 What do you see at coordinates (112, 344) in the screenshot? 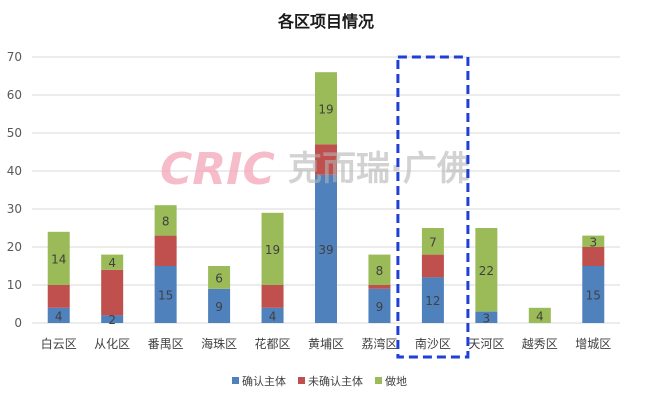
I see `x-tick-label: 从化区` at bounding box center [112, 344].